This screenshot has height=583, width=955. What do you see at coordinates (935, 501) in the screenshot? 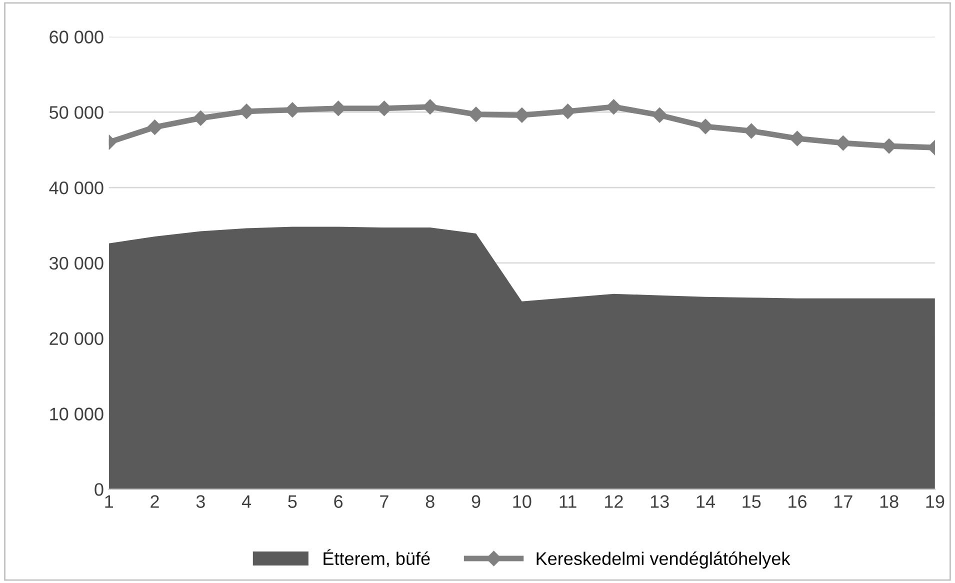
I see `x-tick-label: 19` at bounding box center [935, 501].